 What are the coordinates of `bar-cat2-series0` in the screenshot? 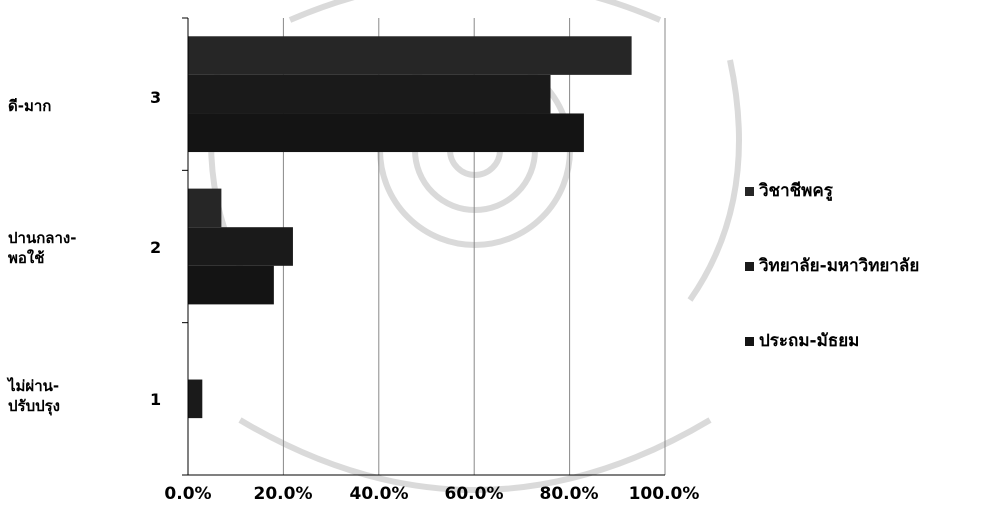 It's located at (231, 285).